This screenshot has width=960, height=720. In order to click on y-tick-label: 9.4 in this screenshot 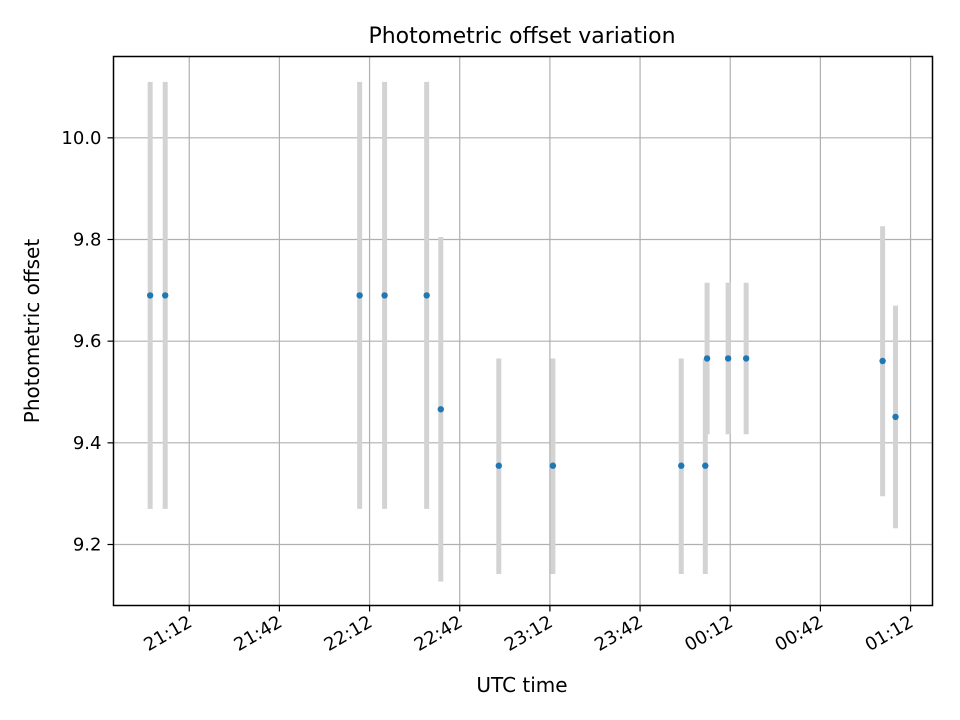, I will do `click(87, 443)`.